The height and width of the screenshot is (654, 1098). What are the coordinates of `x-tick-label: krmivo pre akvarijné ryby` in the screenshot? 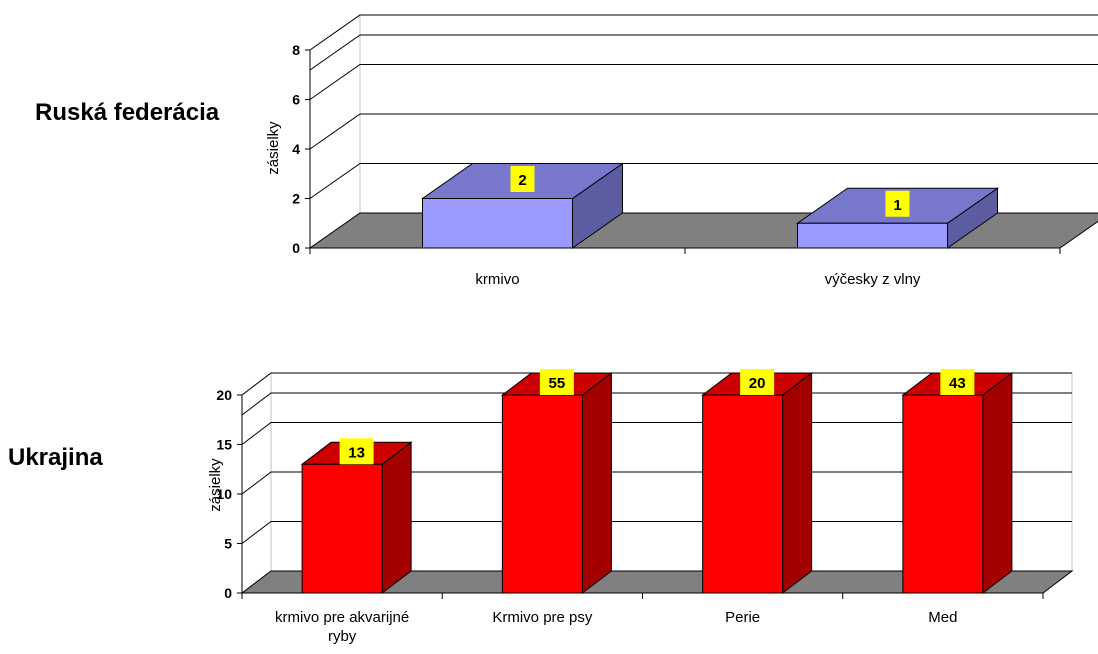 It's located at (342, 627).